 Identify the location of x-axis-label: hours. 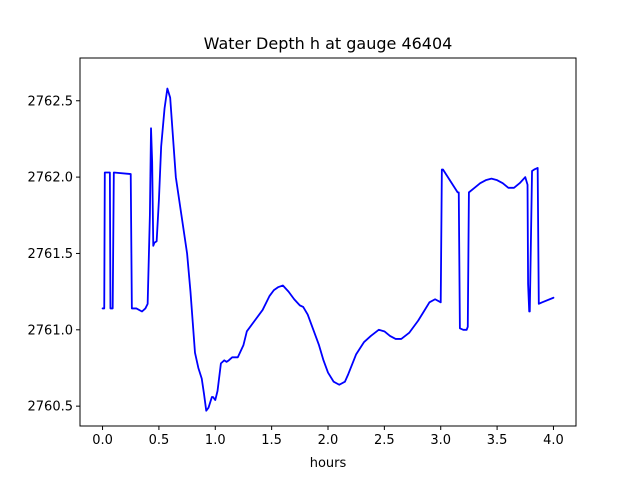
(328, 463).